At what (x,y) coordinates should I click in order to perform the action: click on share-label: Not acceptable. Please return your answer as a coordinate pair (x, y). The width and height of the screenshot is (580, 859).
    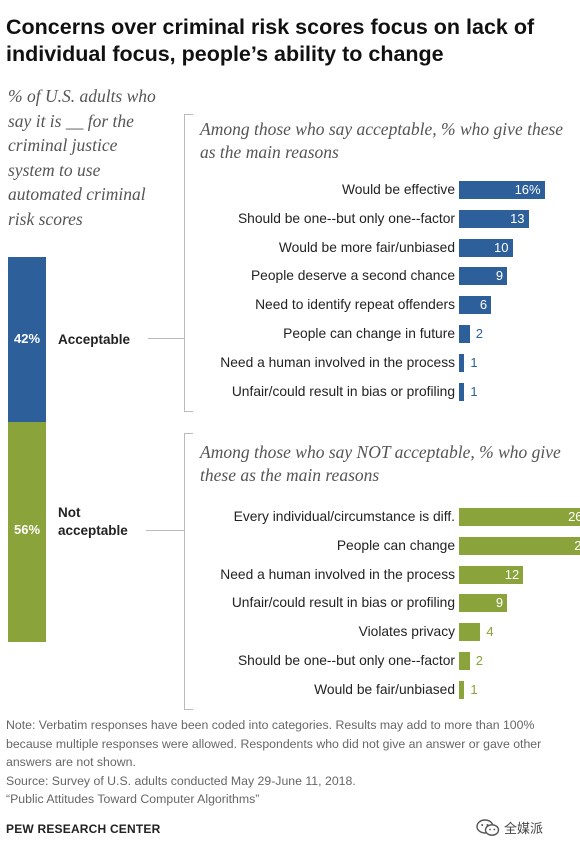
    Looking at the image, I should click on (93, 521).